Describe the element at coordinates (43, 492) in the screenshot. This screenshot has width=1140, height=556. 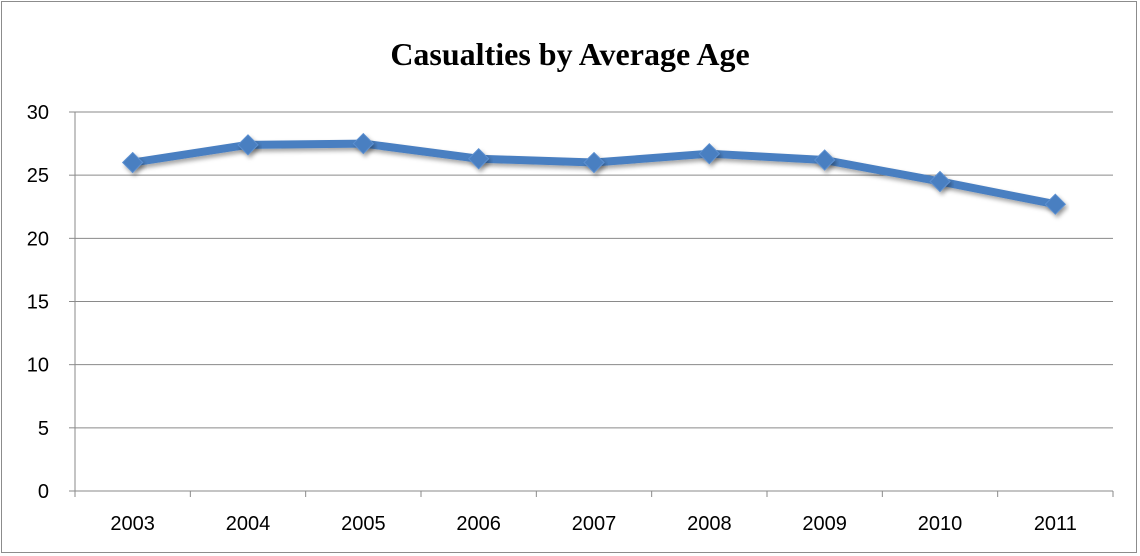
I see `y-tick-label: 0` at that location.